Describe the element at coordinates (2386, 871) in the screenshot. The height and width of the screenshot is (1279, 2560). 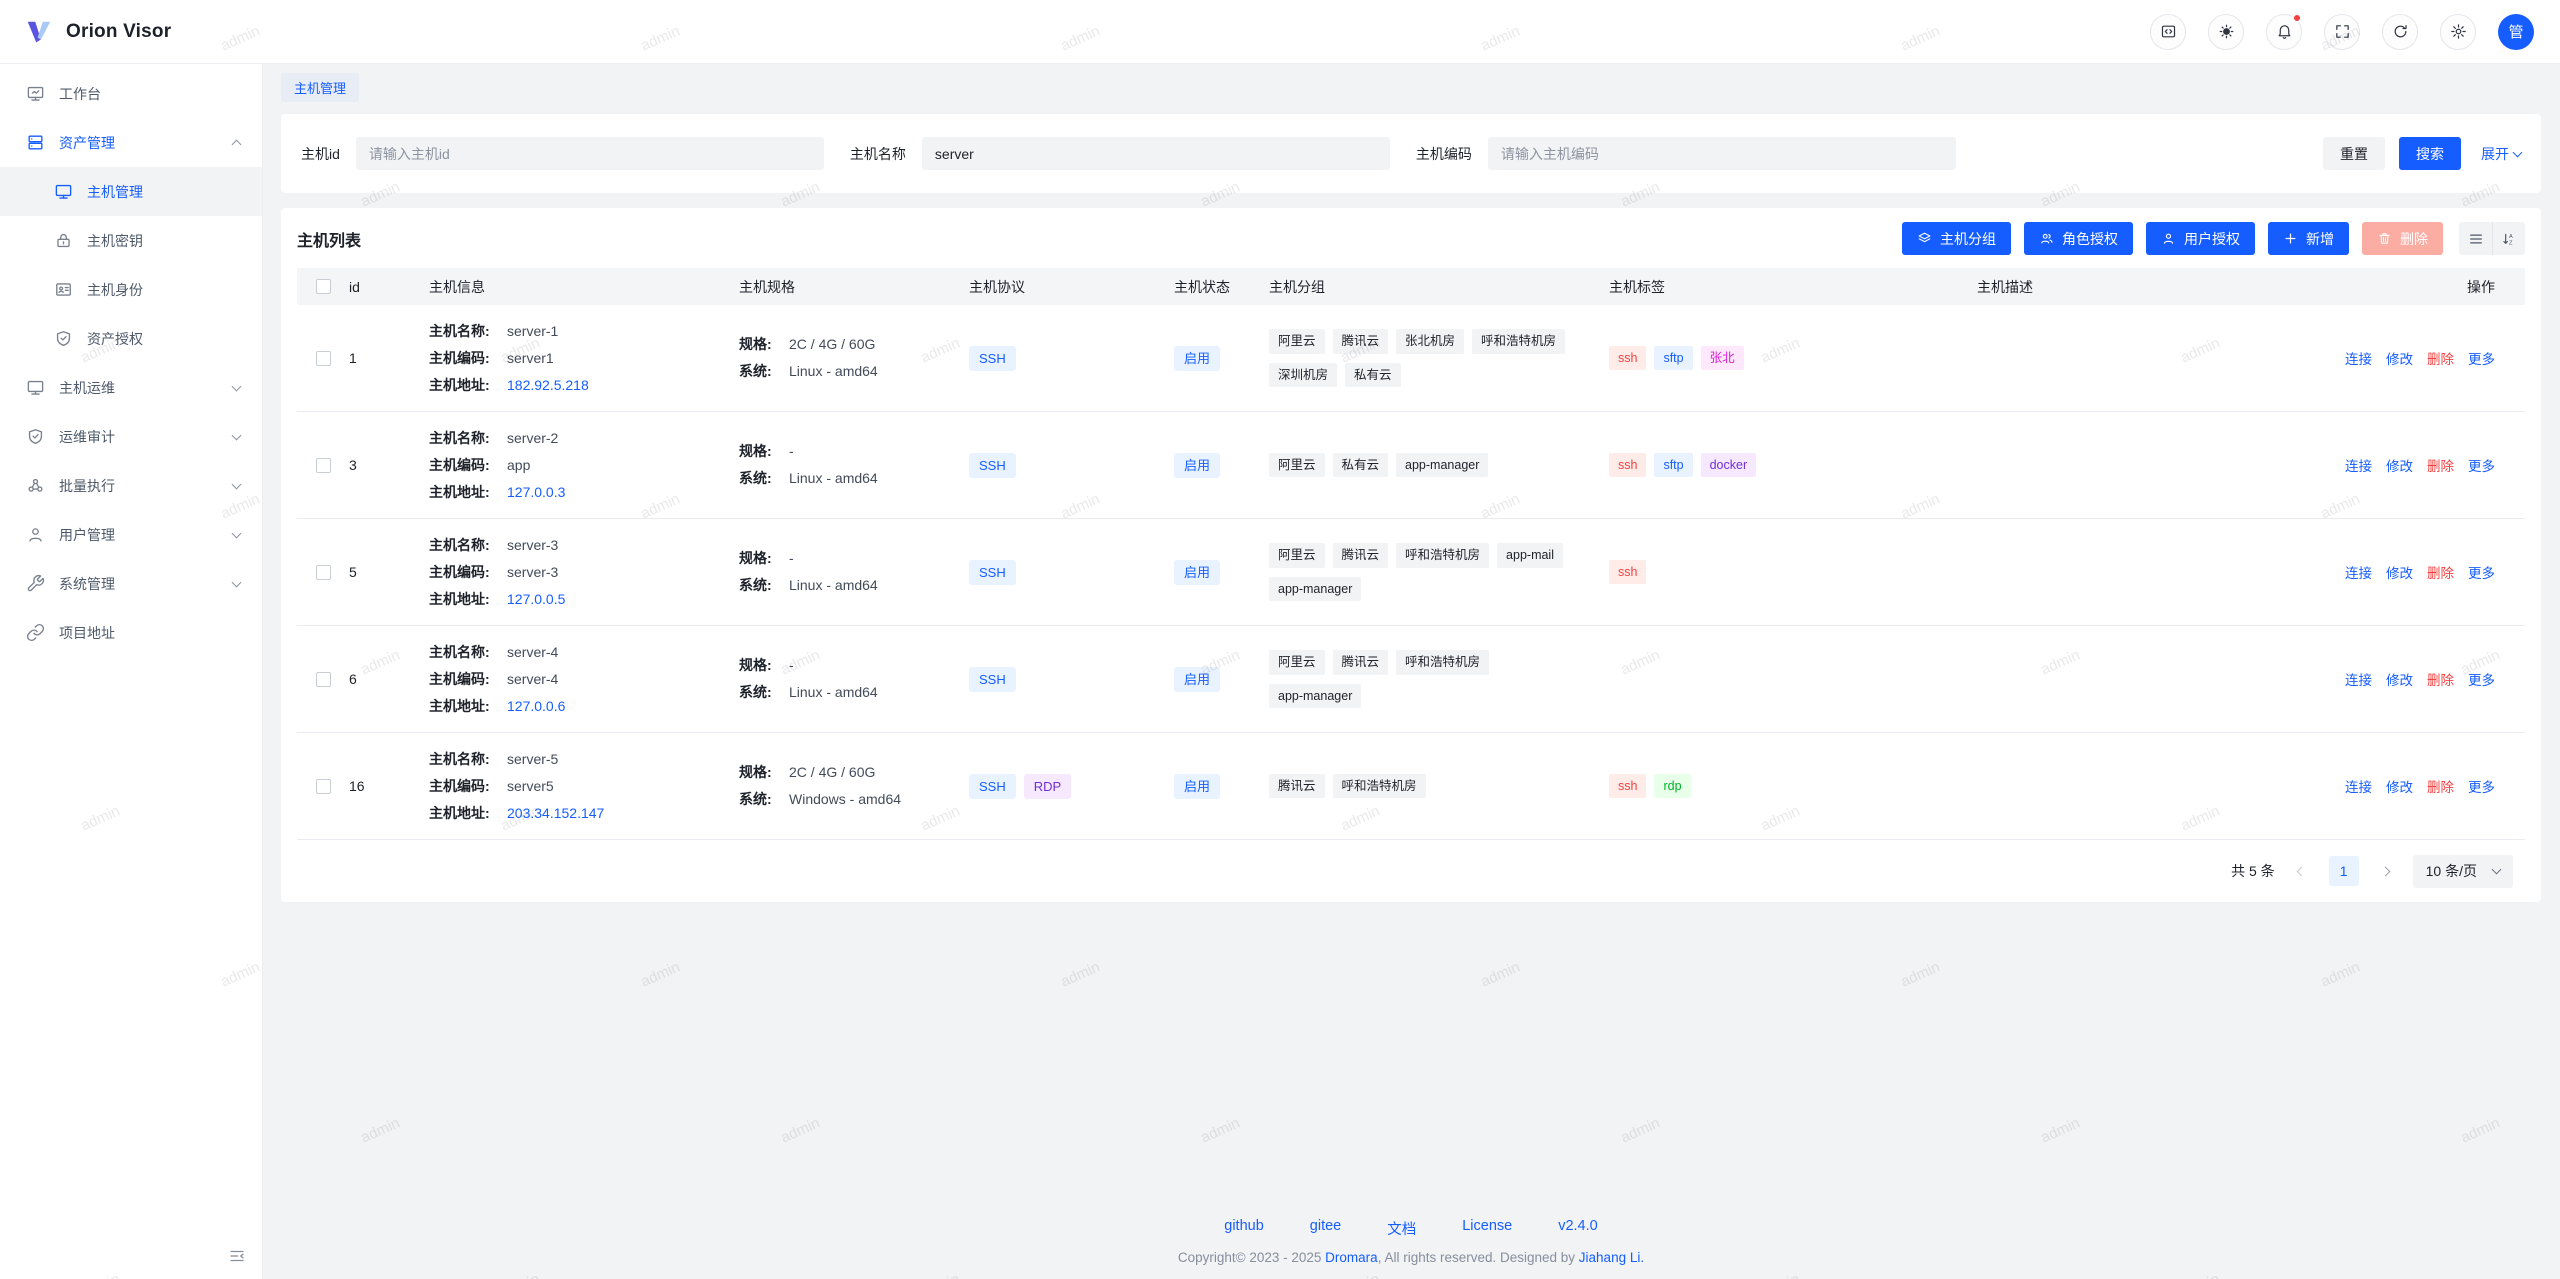
I see `next-page-button` at that location.